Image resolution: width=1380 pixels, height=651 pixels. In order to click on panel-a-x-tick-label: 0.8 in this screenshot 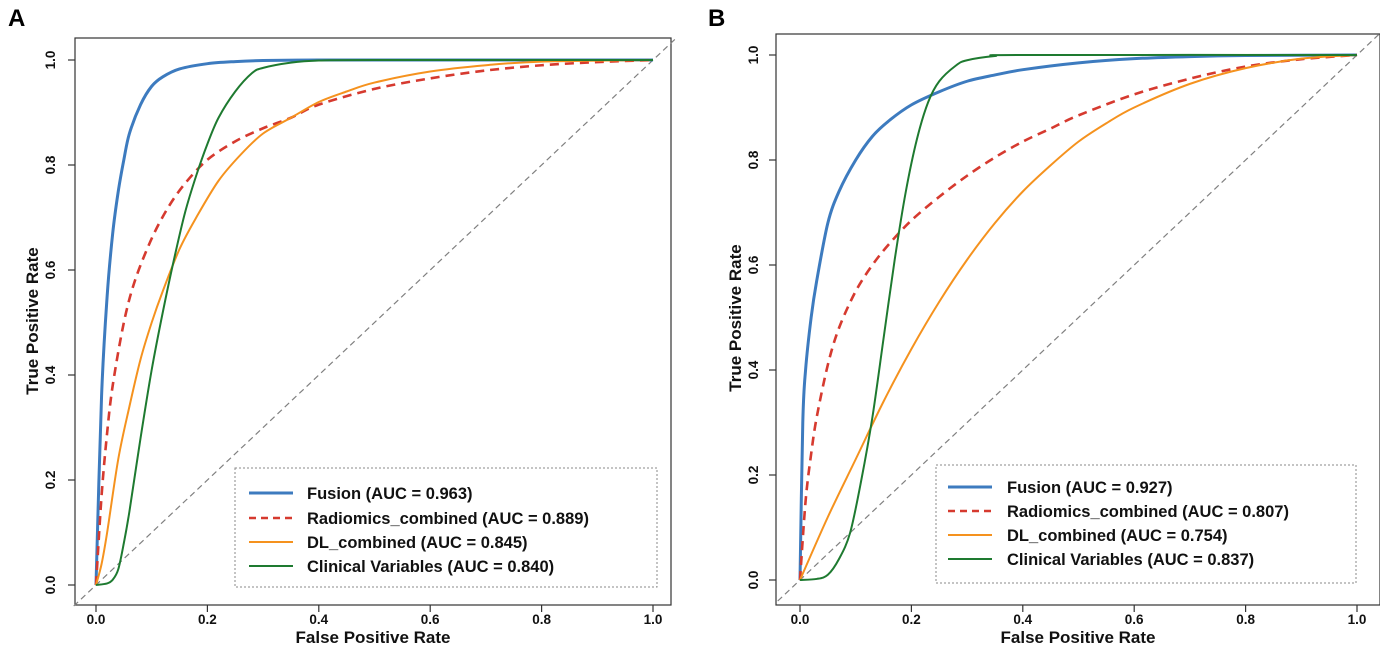, I will do `click(541, 619)`.